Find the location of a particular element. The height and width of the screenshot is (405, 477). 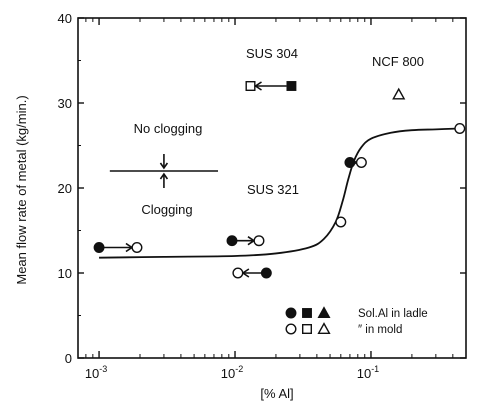

no-clogging-arrow-head is located at coordinates (164, 166).